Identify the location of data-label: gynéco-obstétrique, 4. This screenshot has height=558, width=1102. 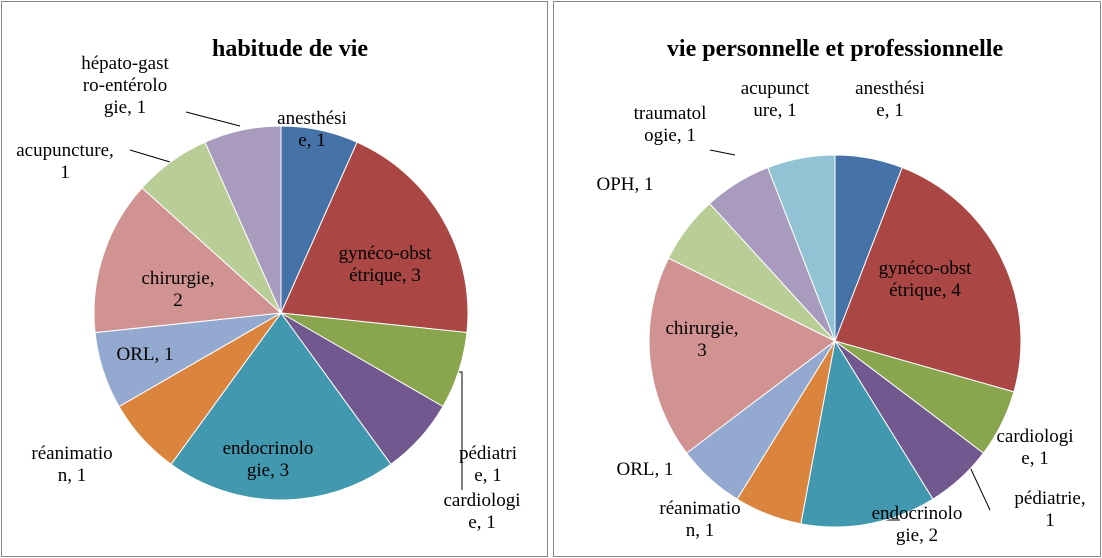
(925, 279).